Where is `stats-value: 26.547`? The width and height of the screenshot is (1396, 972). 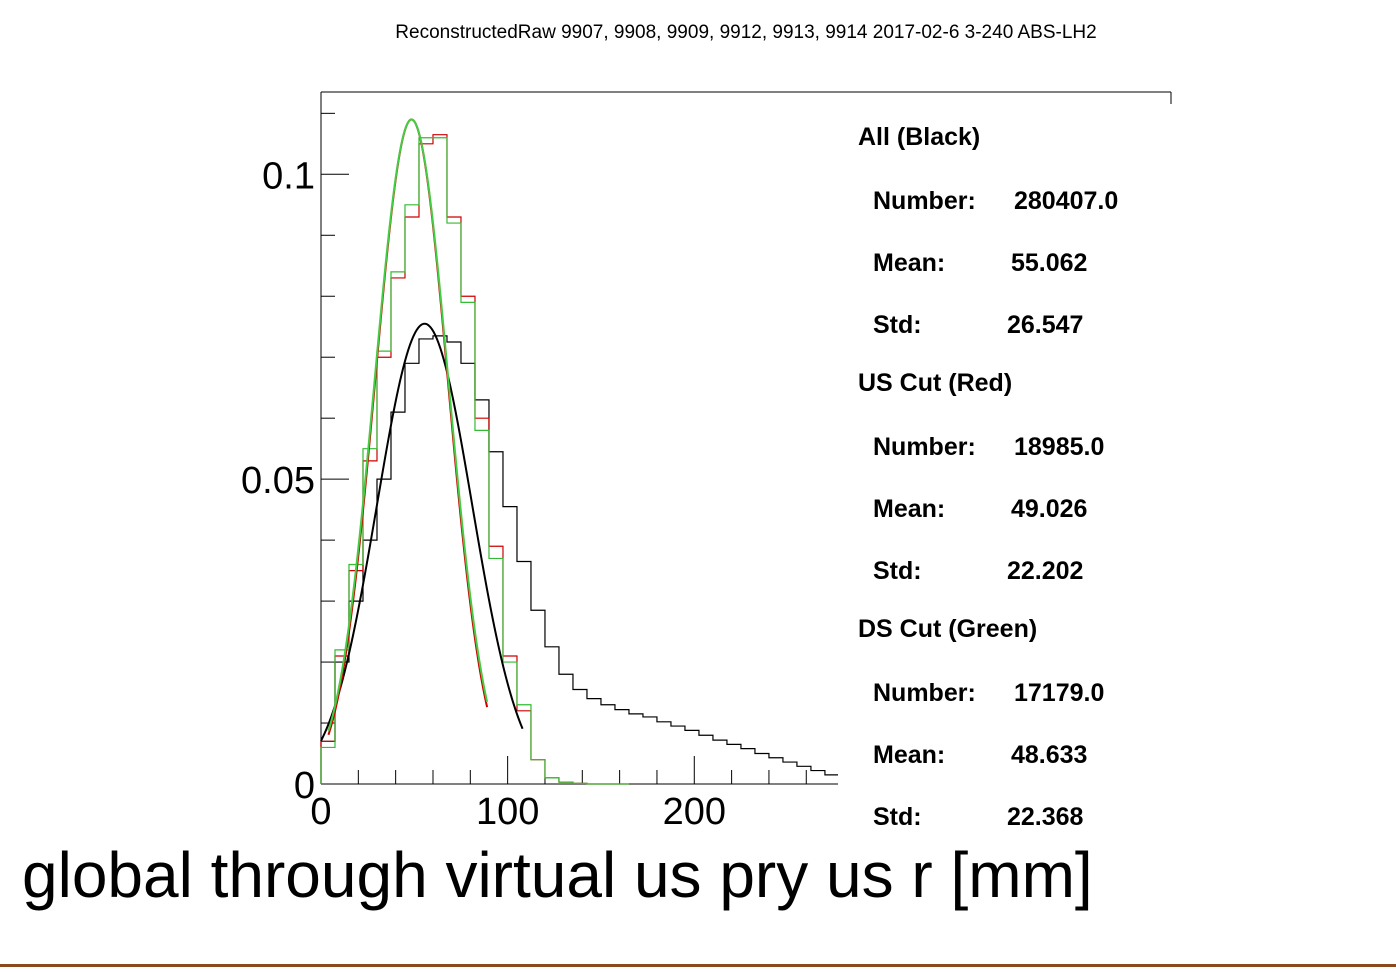 stats-value: 26.547 is located at coordinates (1045, 325).